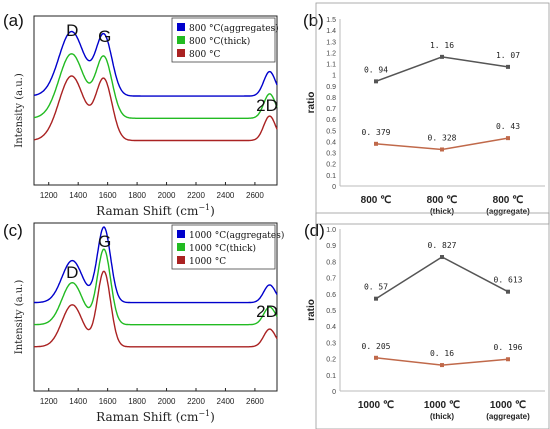 Image resolution: width=550 pixels, height=429 pixels. What do you see at coordinates (334, 76) in the screenshot?
I see `y-tick-label: 1` at bounding box center [334, 76].